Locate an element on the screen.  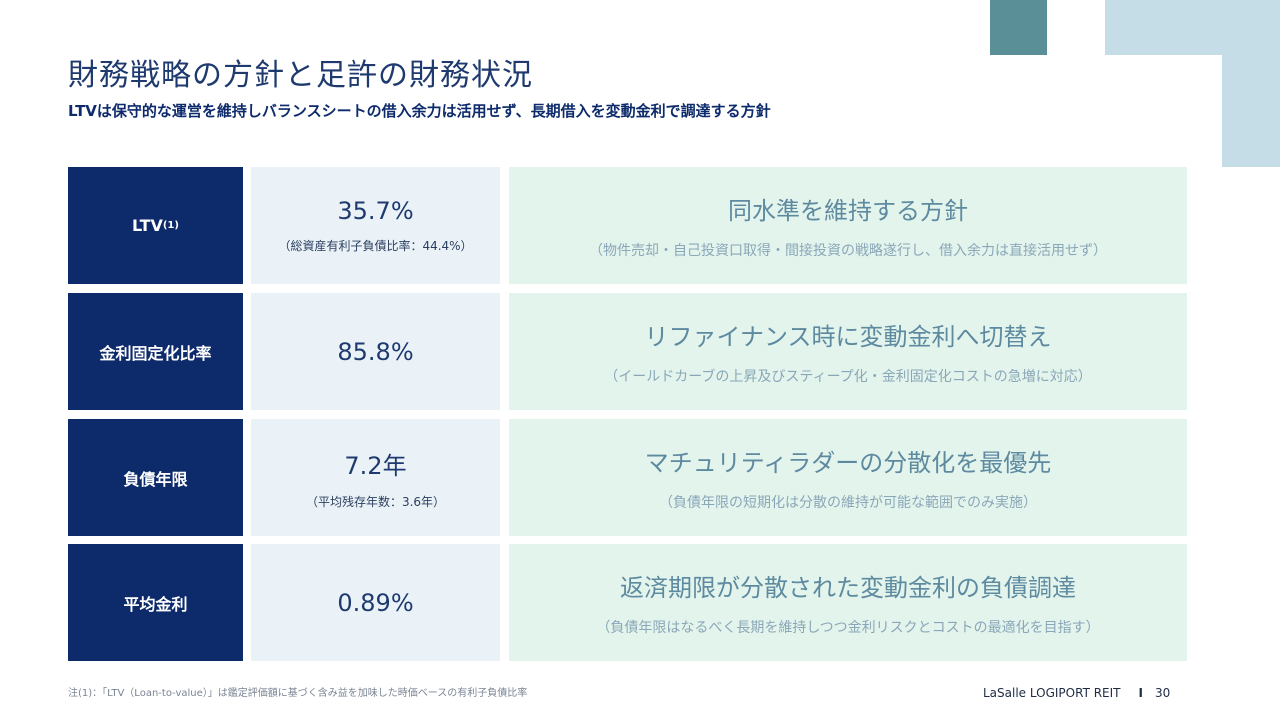
row-policy: リファイナンス時に変動金利へ切替え is located at coordinates (848, 337).